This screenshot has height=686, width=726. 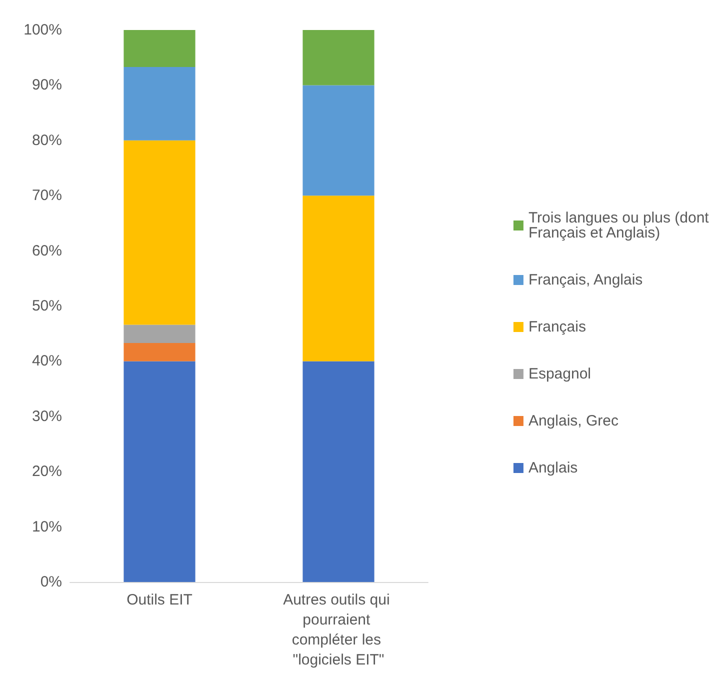 I want to click on legend-label: Français, so click(x=557, y=327).